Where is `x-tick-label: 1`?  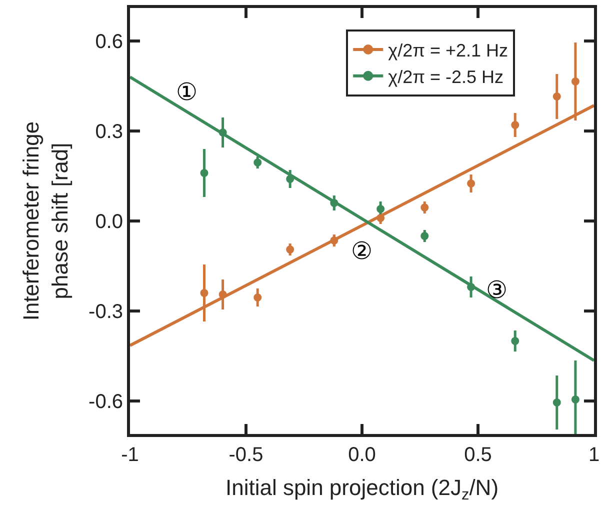 x-tick-label: 1 is located at coordinates (594, 455).